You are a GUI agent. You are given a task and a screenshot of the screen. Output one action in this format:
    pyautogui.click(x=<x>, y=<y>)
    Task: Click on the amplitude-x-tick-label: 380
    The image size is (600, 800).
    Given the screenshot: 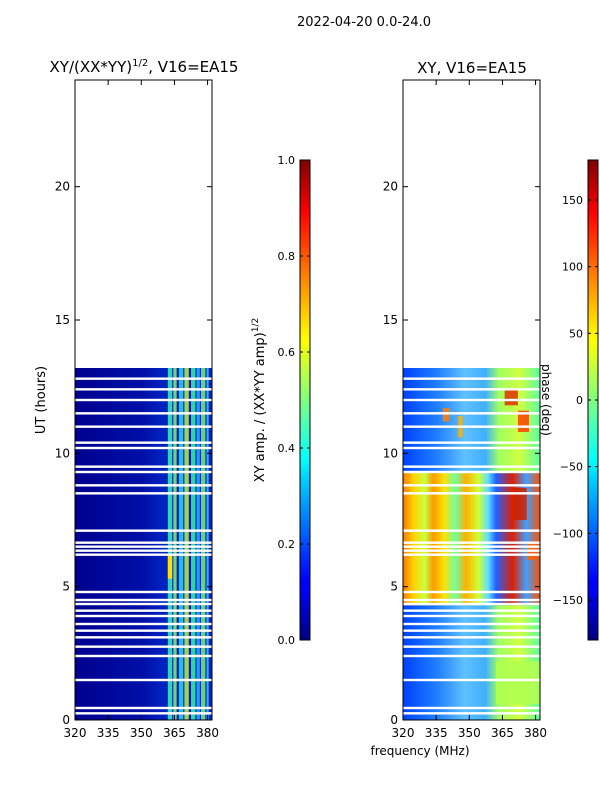 What is the action you would take?
    pyautogui.click(x=207, y=733)
    